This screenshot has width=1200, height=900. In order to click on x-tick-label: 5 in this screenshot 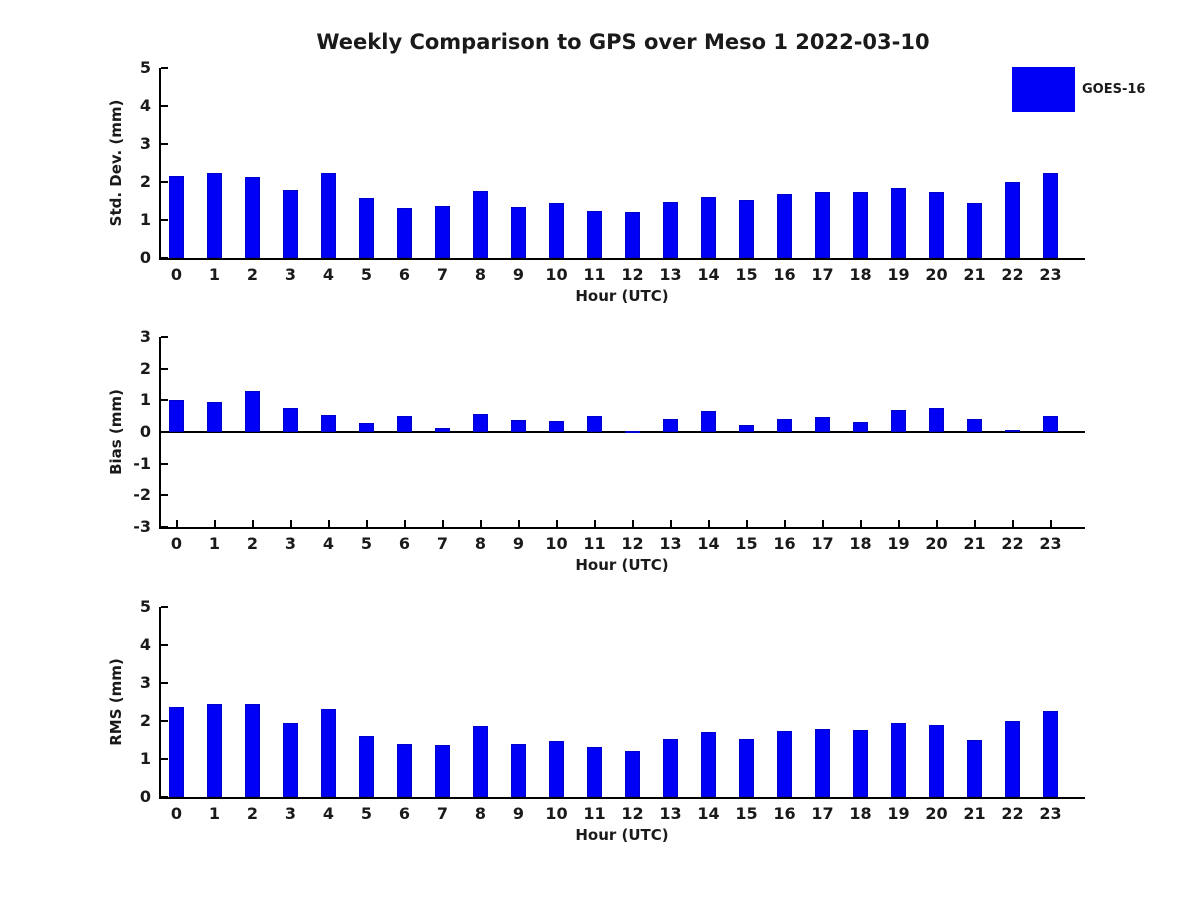, I will do `click(366, 813)`.